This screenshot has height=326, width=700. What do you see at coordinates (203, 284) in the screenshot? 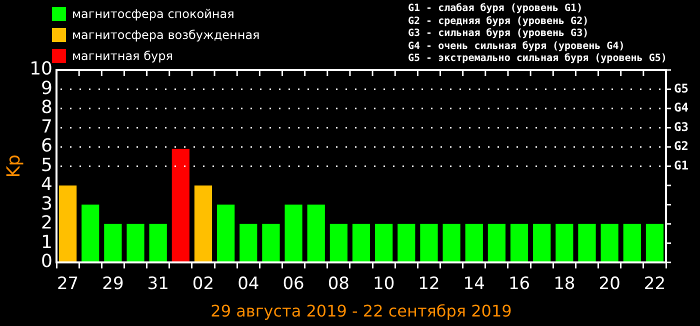
I see `x-tick-label: 02` at bounding box center [203, 284].